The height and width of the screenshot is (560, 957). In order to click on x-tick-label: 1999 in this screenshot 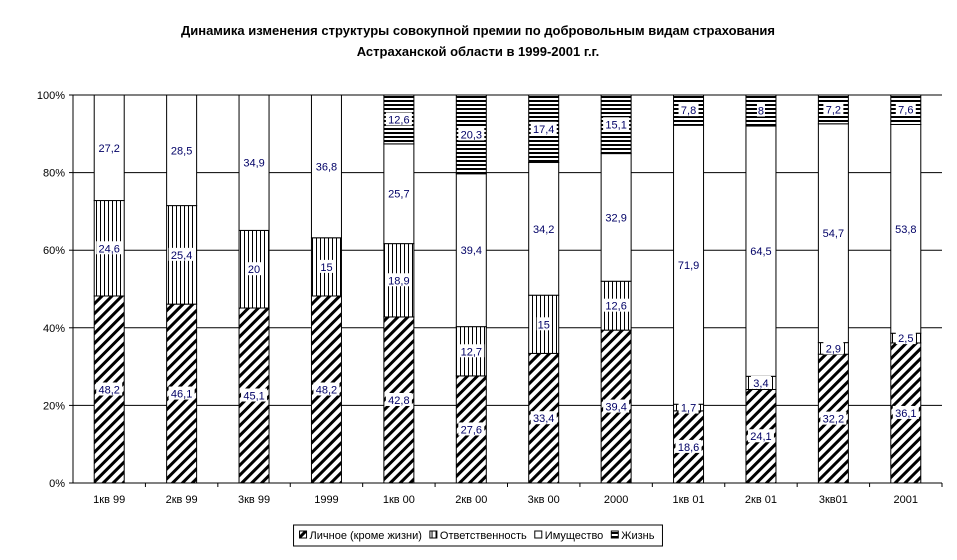, I will do `click(326, 500)`.